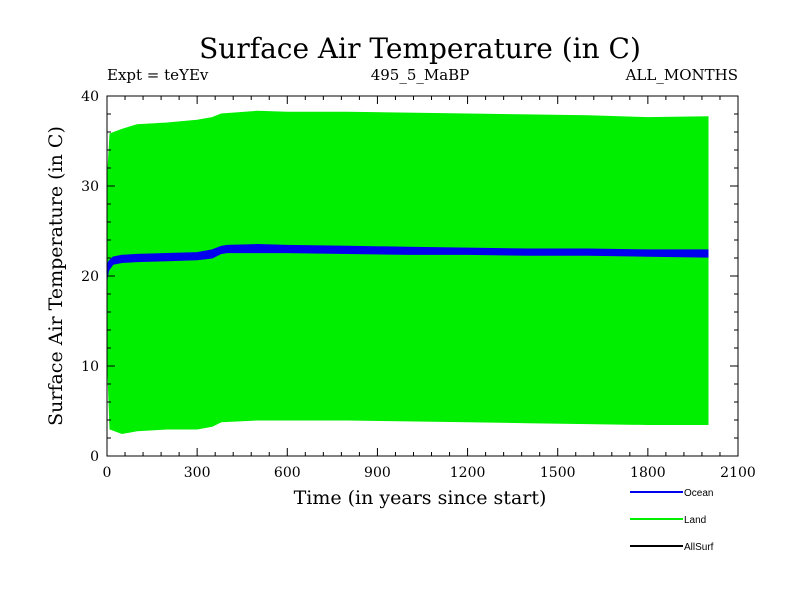  I want to click on chart-title: Surface Air Temperature (in C), so click(420, 48).